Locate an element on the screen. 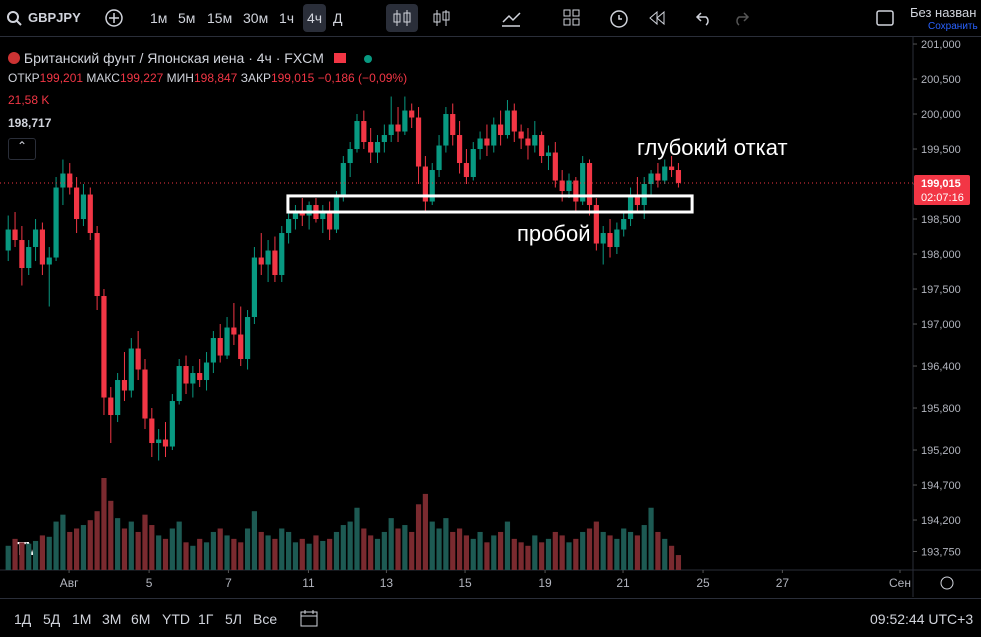 The height and width of the screenshot is (637, 981). range: 6М is located at coordinates (141, 619).